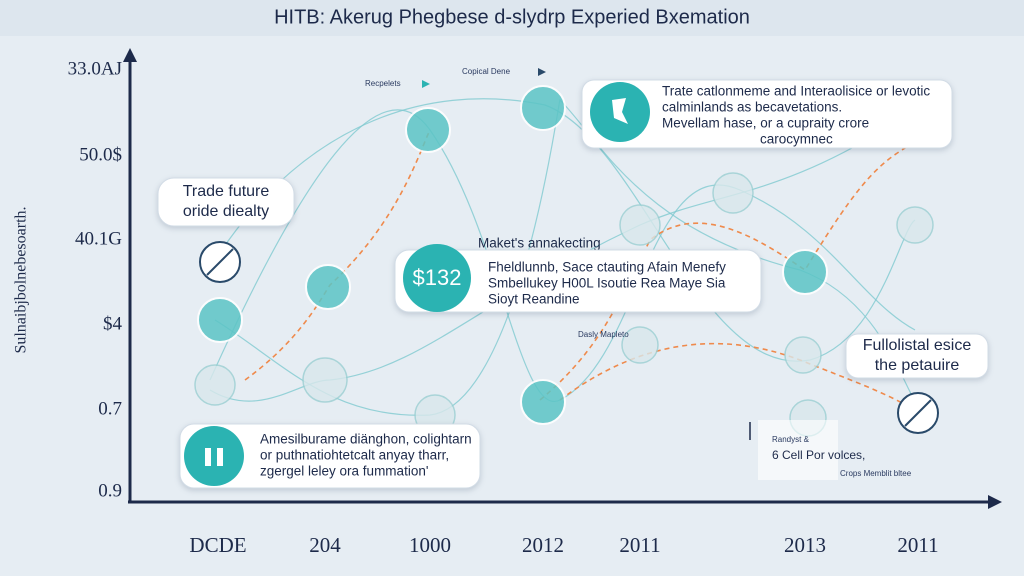 The image size is (1024, 576). What do you see at coordinates (796, 139) in the screenshot?
I see `callout-text: carocymnec` at bounding box center [796, 139].